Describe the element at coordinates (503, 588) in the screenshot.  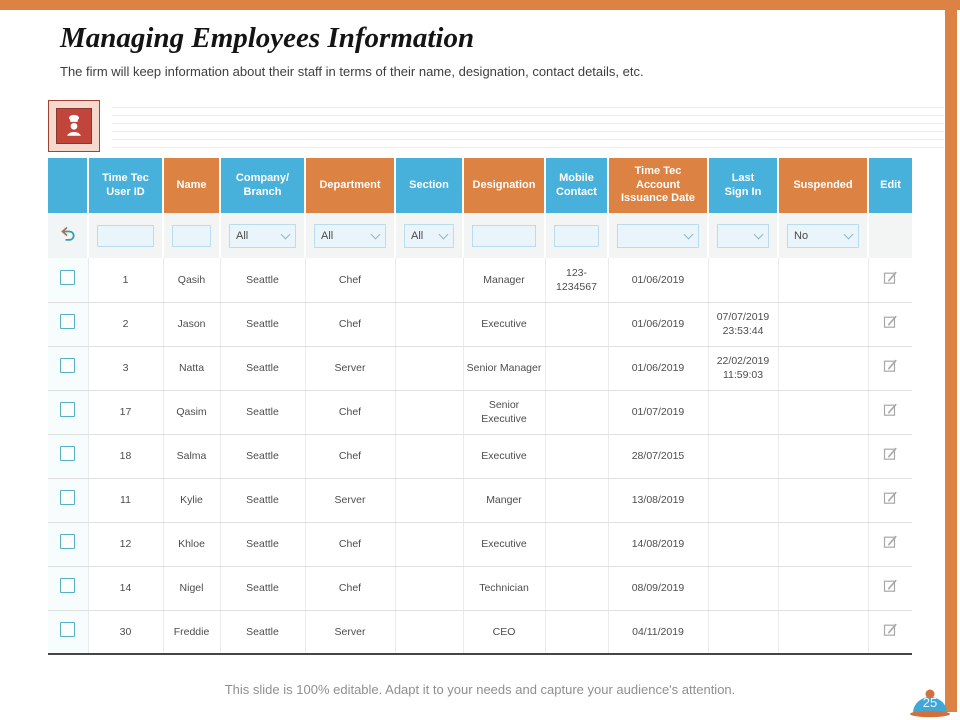
I see `cell-designation: Technician` at that location.